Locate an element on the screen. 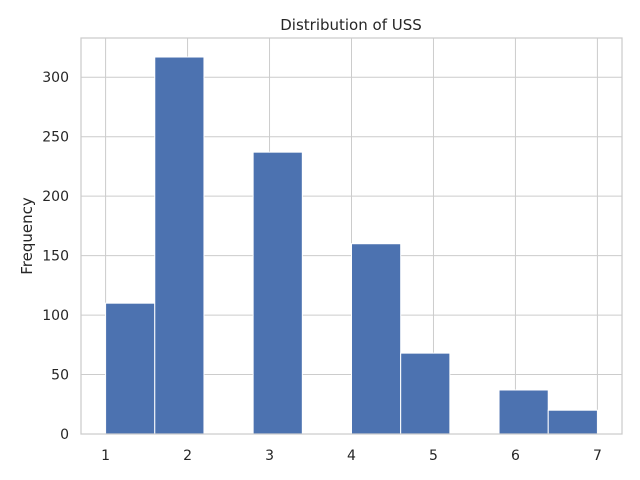 The image size is (640, 480). y-tick-labels: 0 50 100 150 200 250 300 is located at coordinates (55, 256).